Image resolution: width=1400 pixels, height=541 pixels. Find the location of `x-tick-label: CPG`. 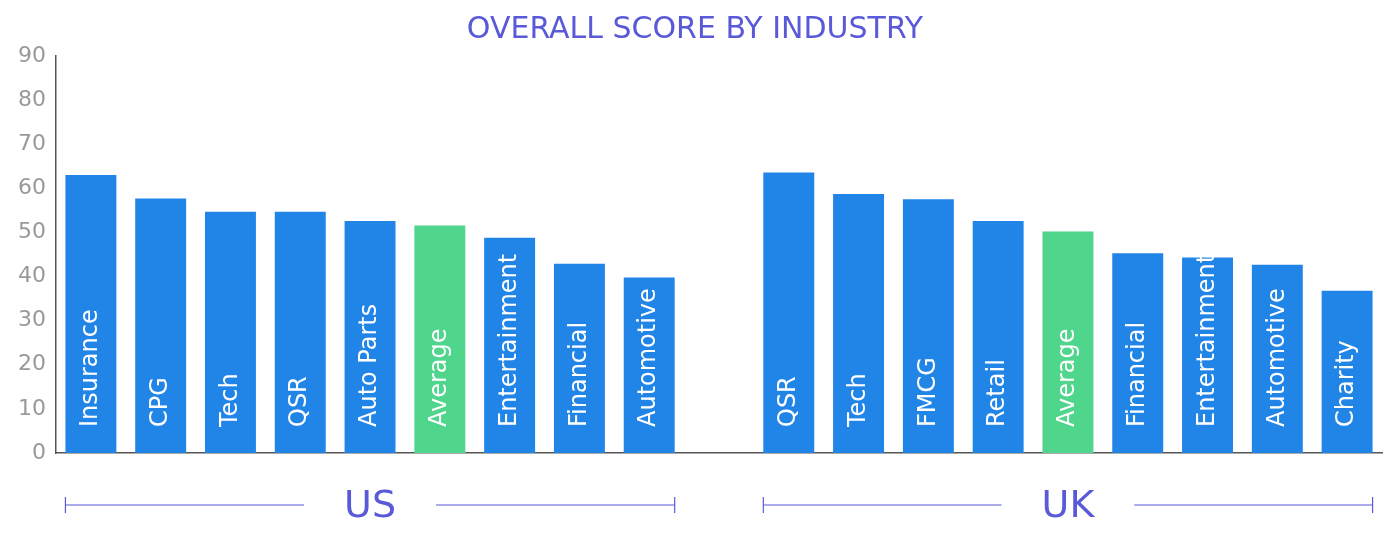

x-tick-label: CPG is located at coordinates (158, 402).